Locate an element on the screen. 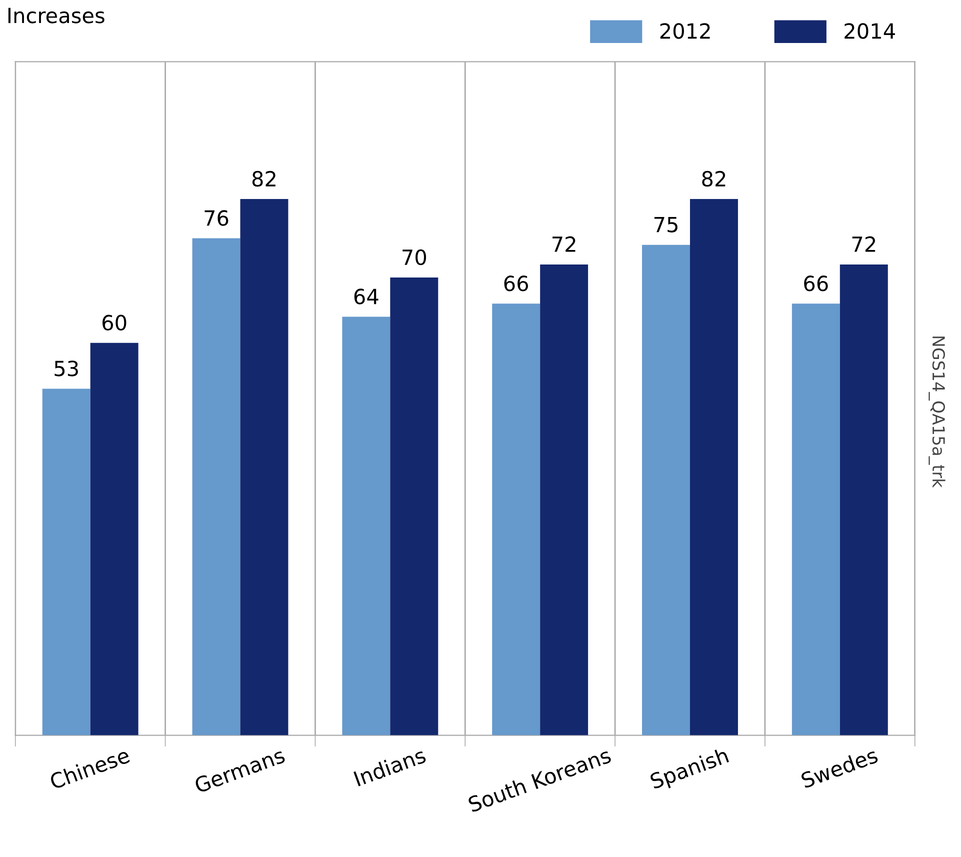 The height and width of the screenshot is (857, 961). data-label: 64 is located at coordinates (366, 296).